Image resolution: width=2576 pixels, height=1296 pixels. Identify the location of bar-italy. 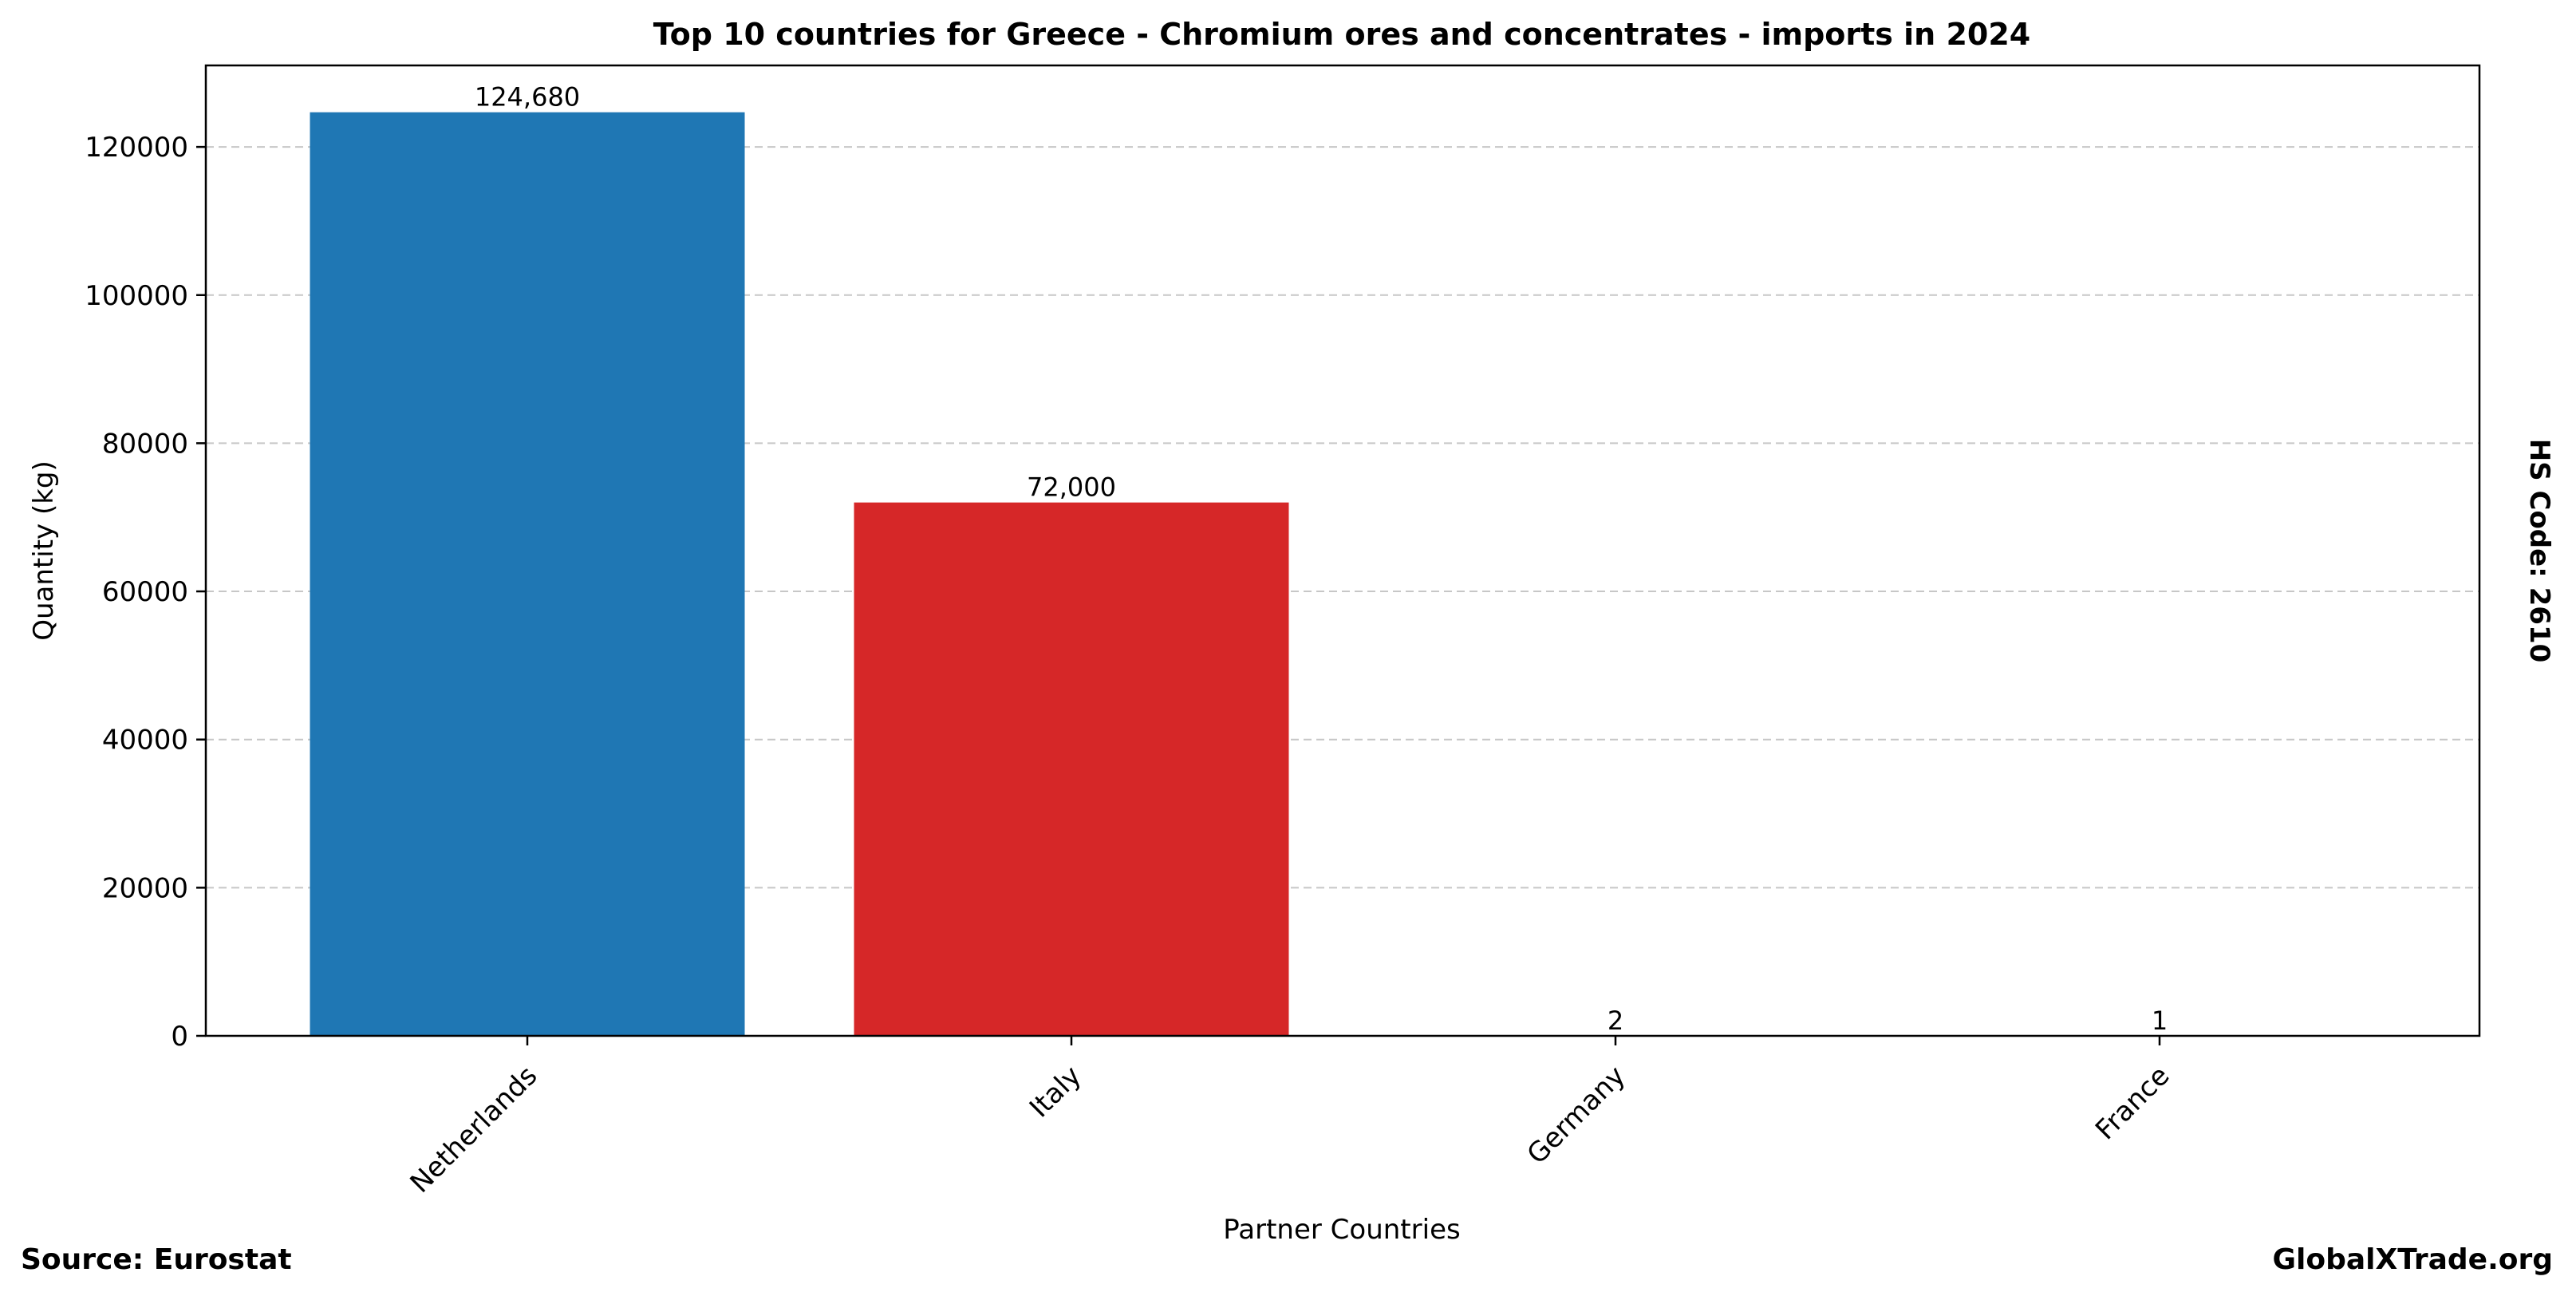
(1071, 769).